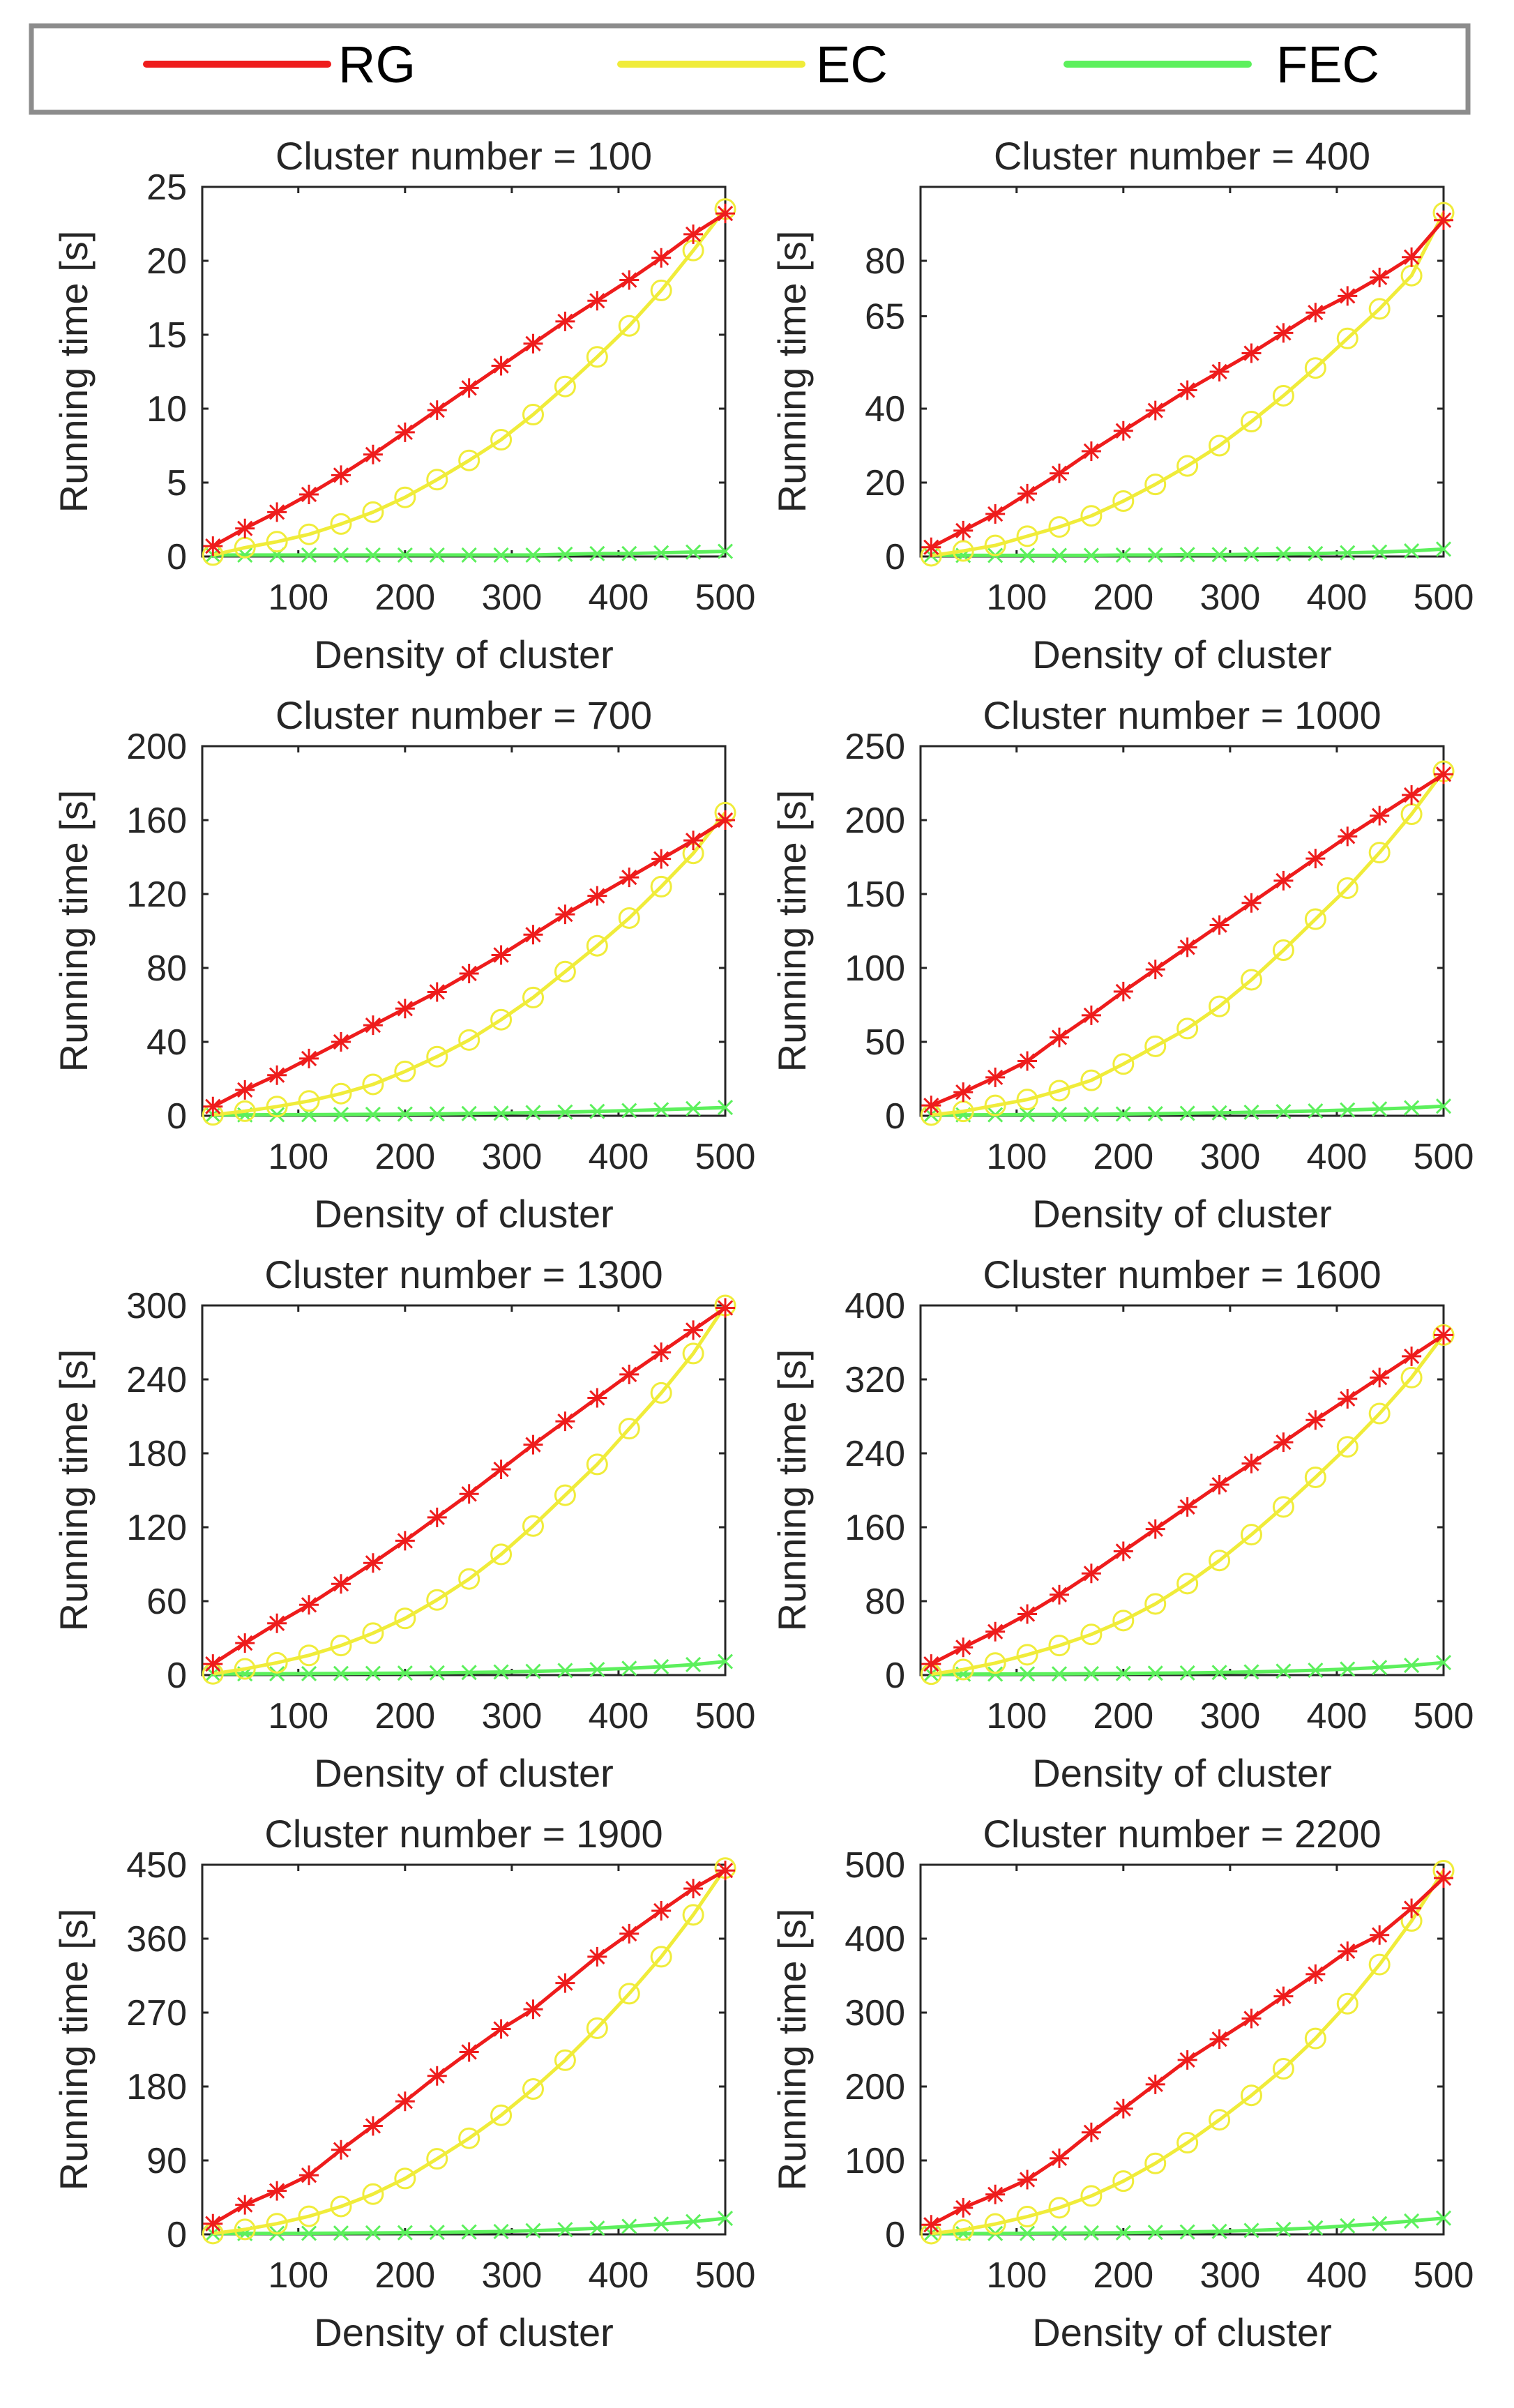  I want to click on plot-area, so click(1182, 371).